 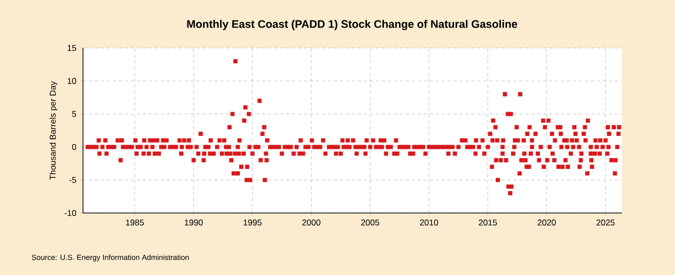 What do you see at coordinates (74, 114) in the screenshot?
I see `y-tick-label: 5` at bounding box center [74, 114].